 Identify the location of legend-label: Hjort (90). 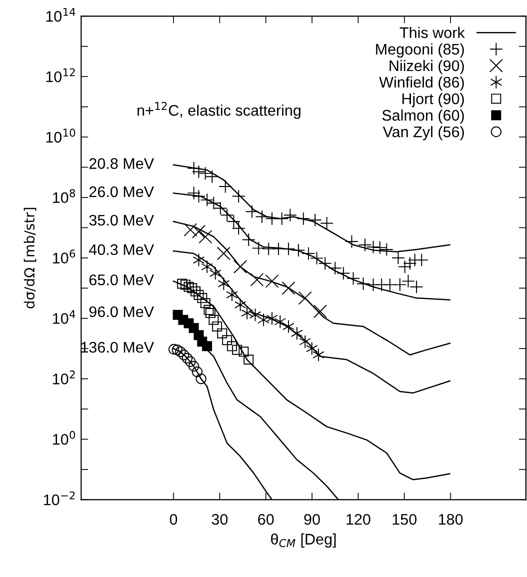
(433, 100).